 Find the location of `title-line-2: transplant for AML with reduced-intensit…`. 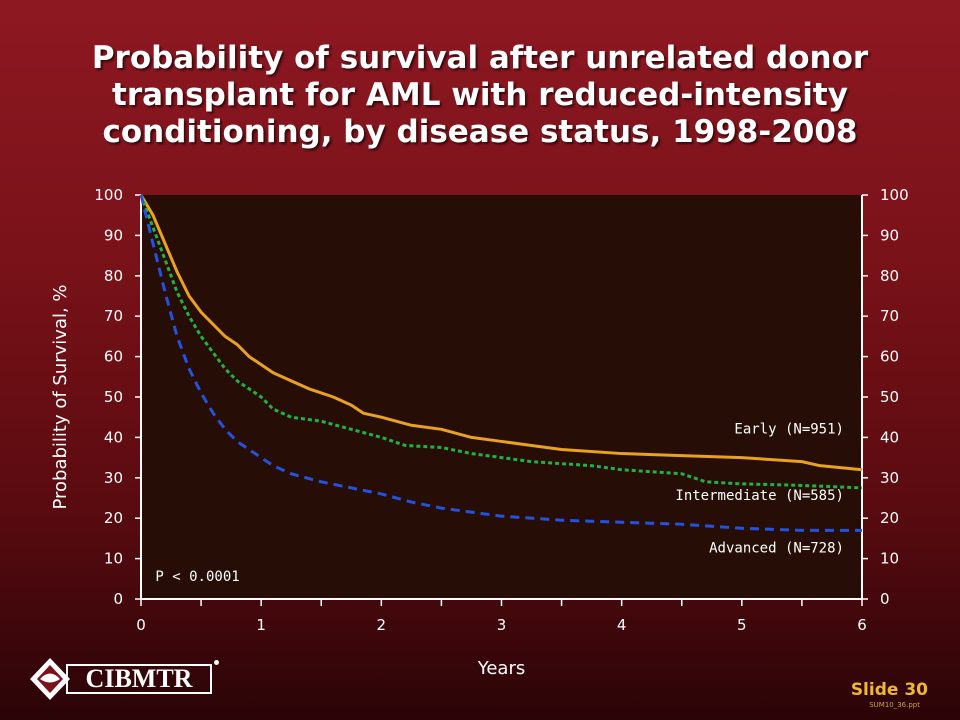

title-line-2: transplant for AML with reduced-intensit… is located at coordinates (480, 95).